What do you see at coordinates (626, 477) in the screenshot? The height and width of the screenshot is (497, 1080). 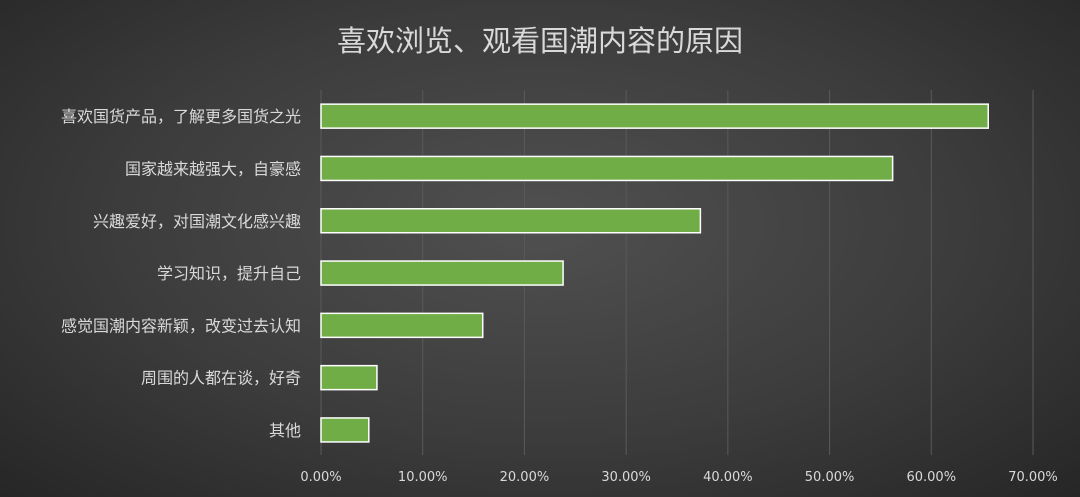 I see `x-tick-label: 30.00%` at bounding box center [626, 477].